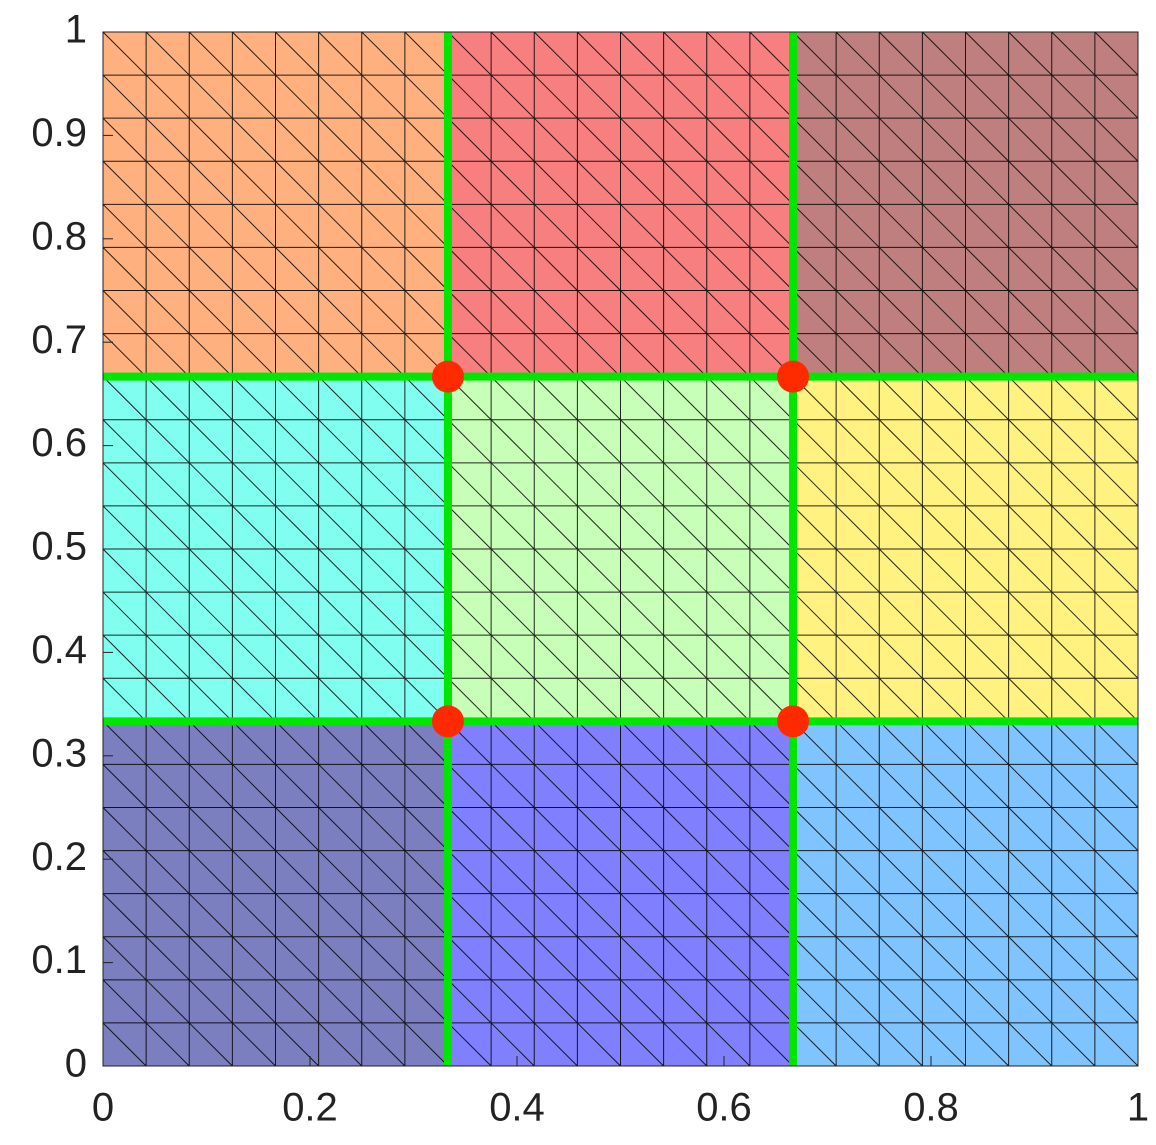  What do you see at coordinates (1138, 1108) in the screenshot?
I see `x-tick-label: 1` at bounding box center [1138, 1108].